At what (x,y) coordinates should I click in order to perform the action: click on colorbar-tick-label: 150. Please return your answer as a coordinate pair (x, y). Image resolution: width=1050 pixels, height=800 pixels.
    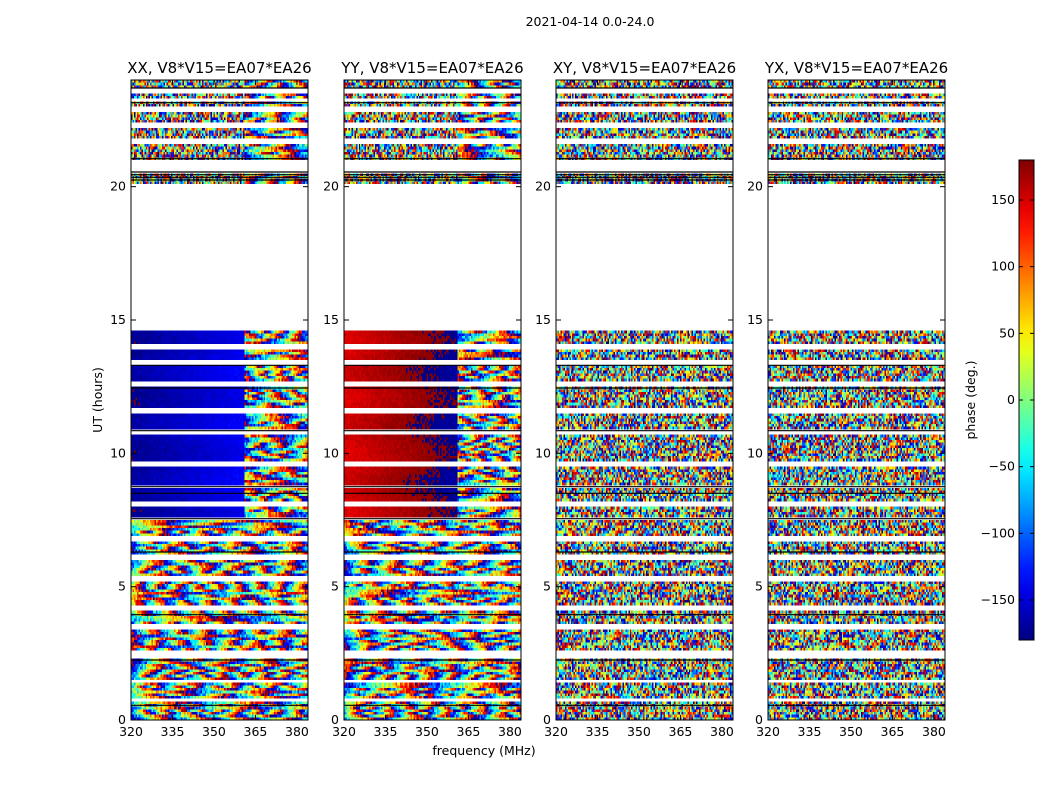
    Looking at the image, I should click on (1003, 199).